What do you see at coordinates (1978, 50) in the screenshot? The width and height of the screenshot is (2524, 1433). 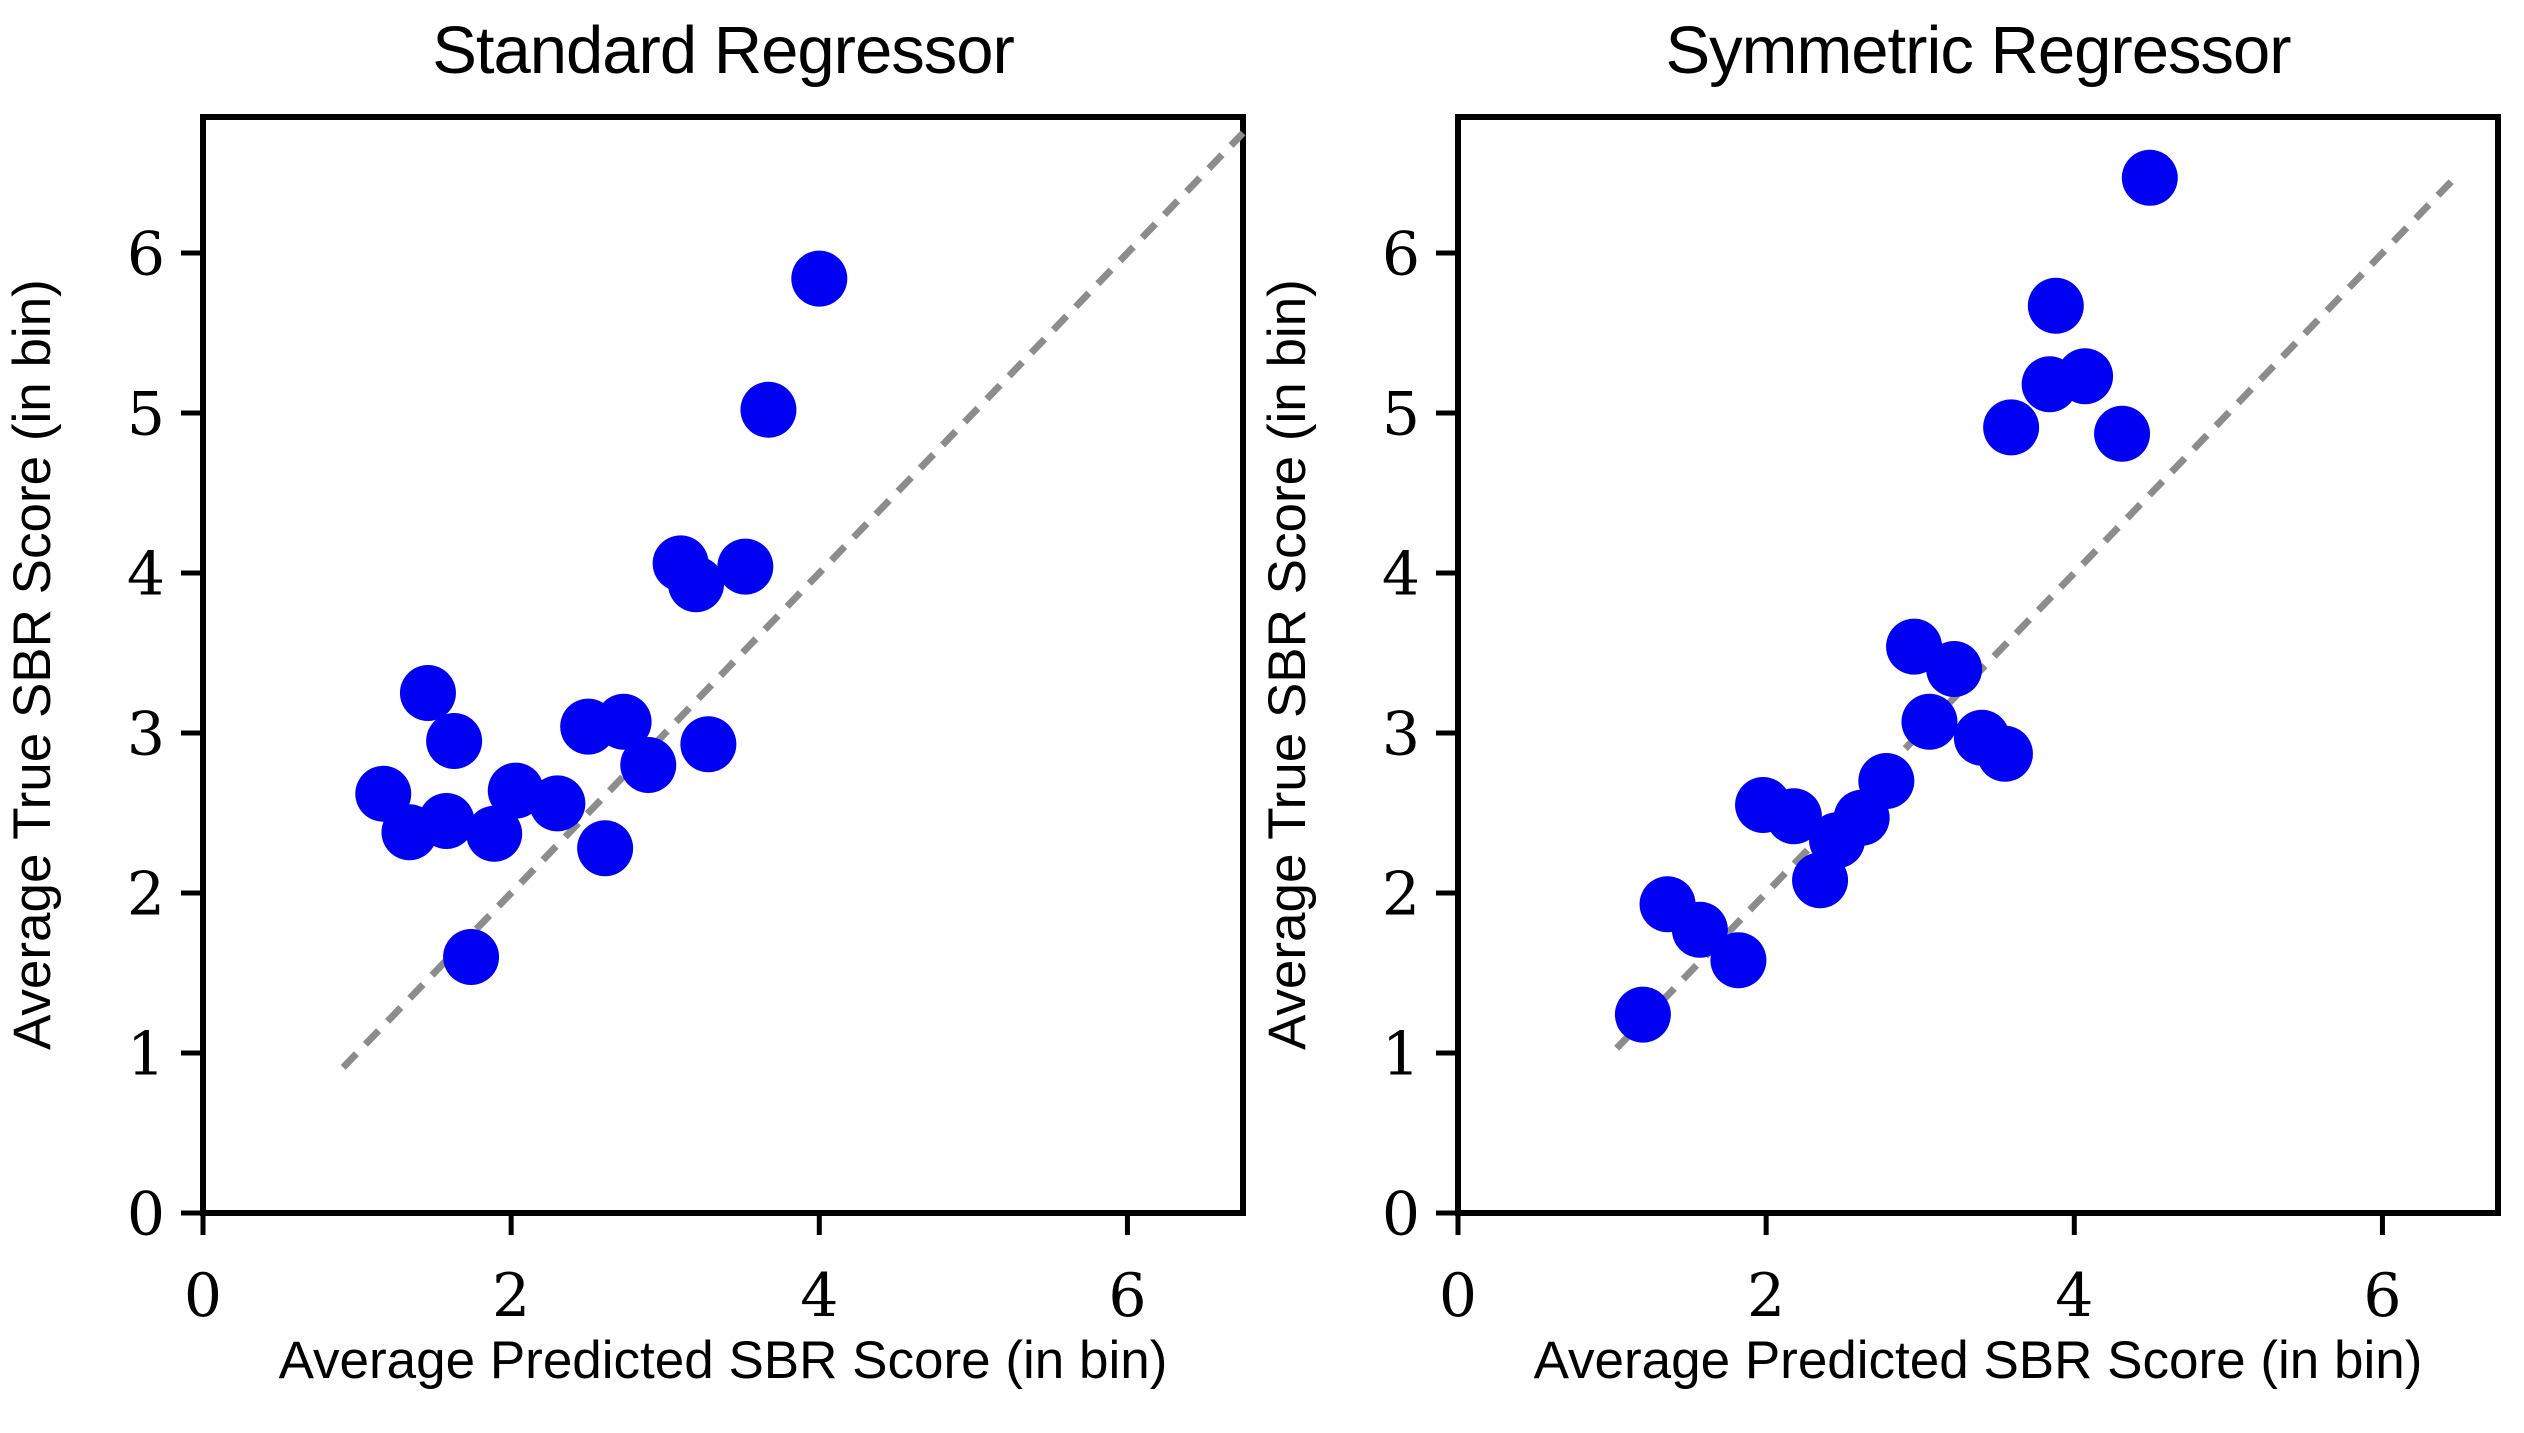 I see `right-panel-title: Symmetric Regressor` at bounding box center [1978, 50].